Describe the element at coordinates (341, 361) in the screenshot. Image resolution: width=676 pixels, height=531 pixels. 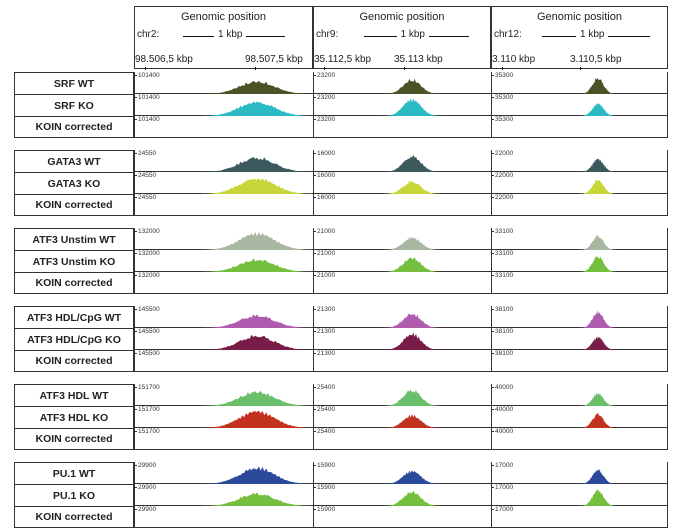
I see `track-row: KOIN corrected 145500 21300 38100` at that location.